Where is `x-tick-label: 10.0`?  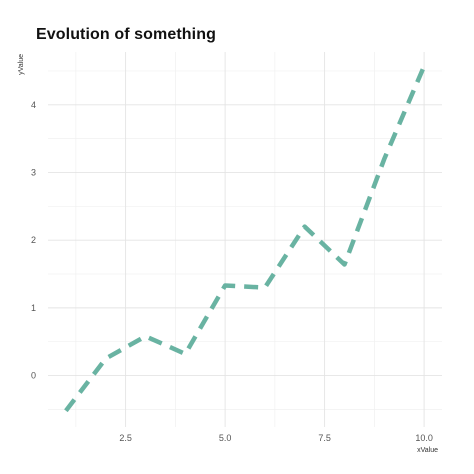 x-tick-label: 10.0 is located at coordinates (424, 438).